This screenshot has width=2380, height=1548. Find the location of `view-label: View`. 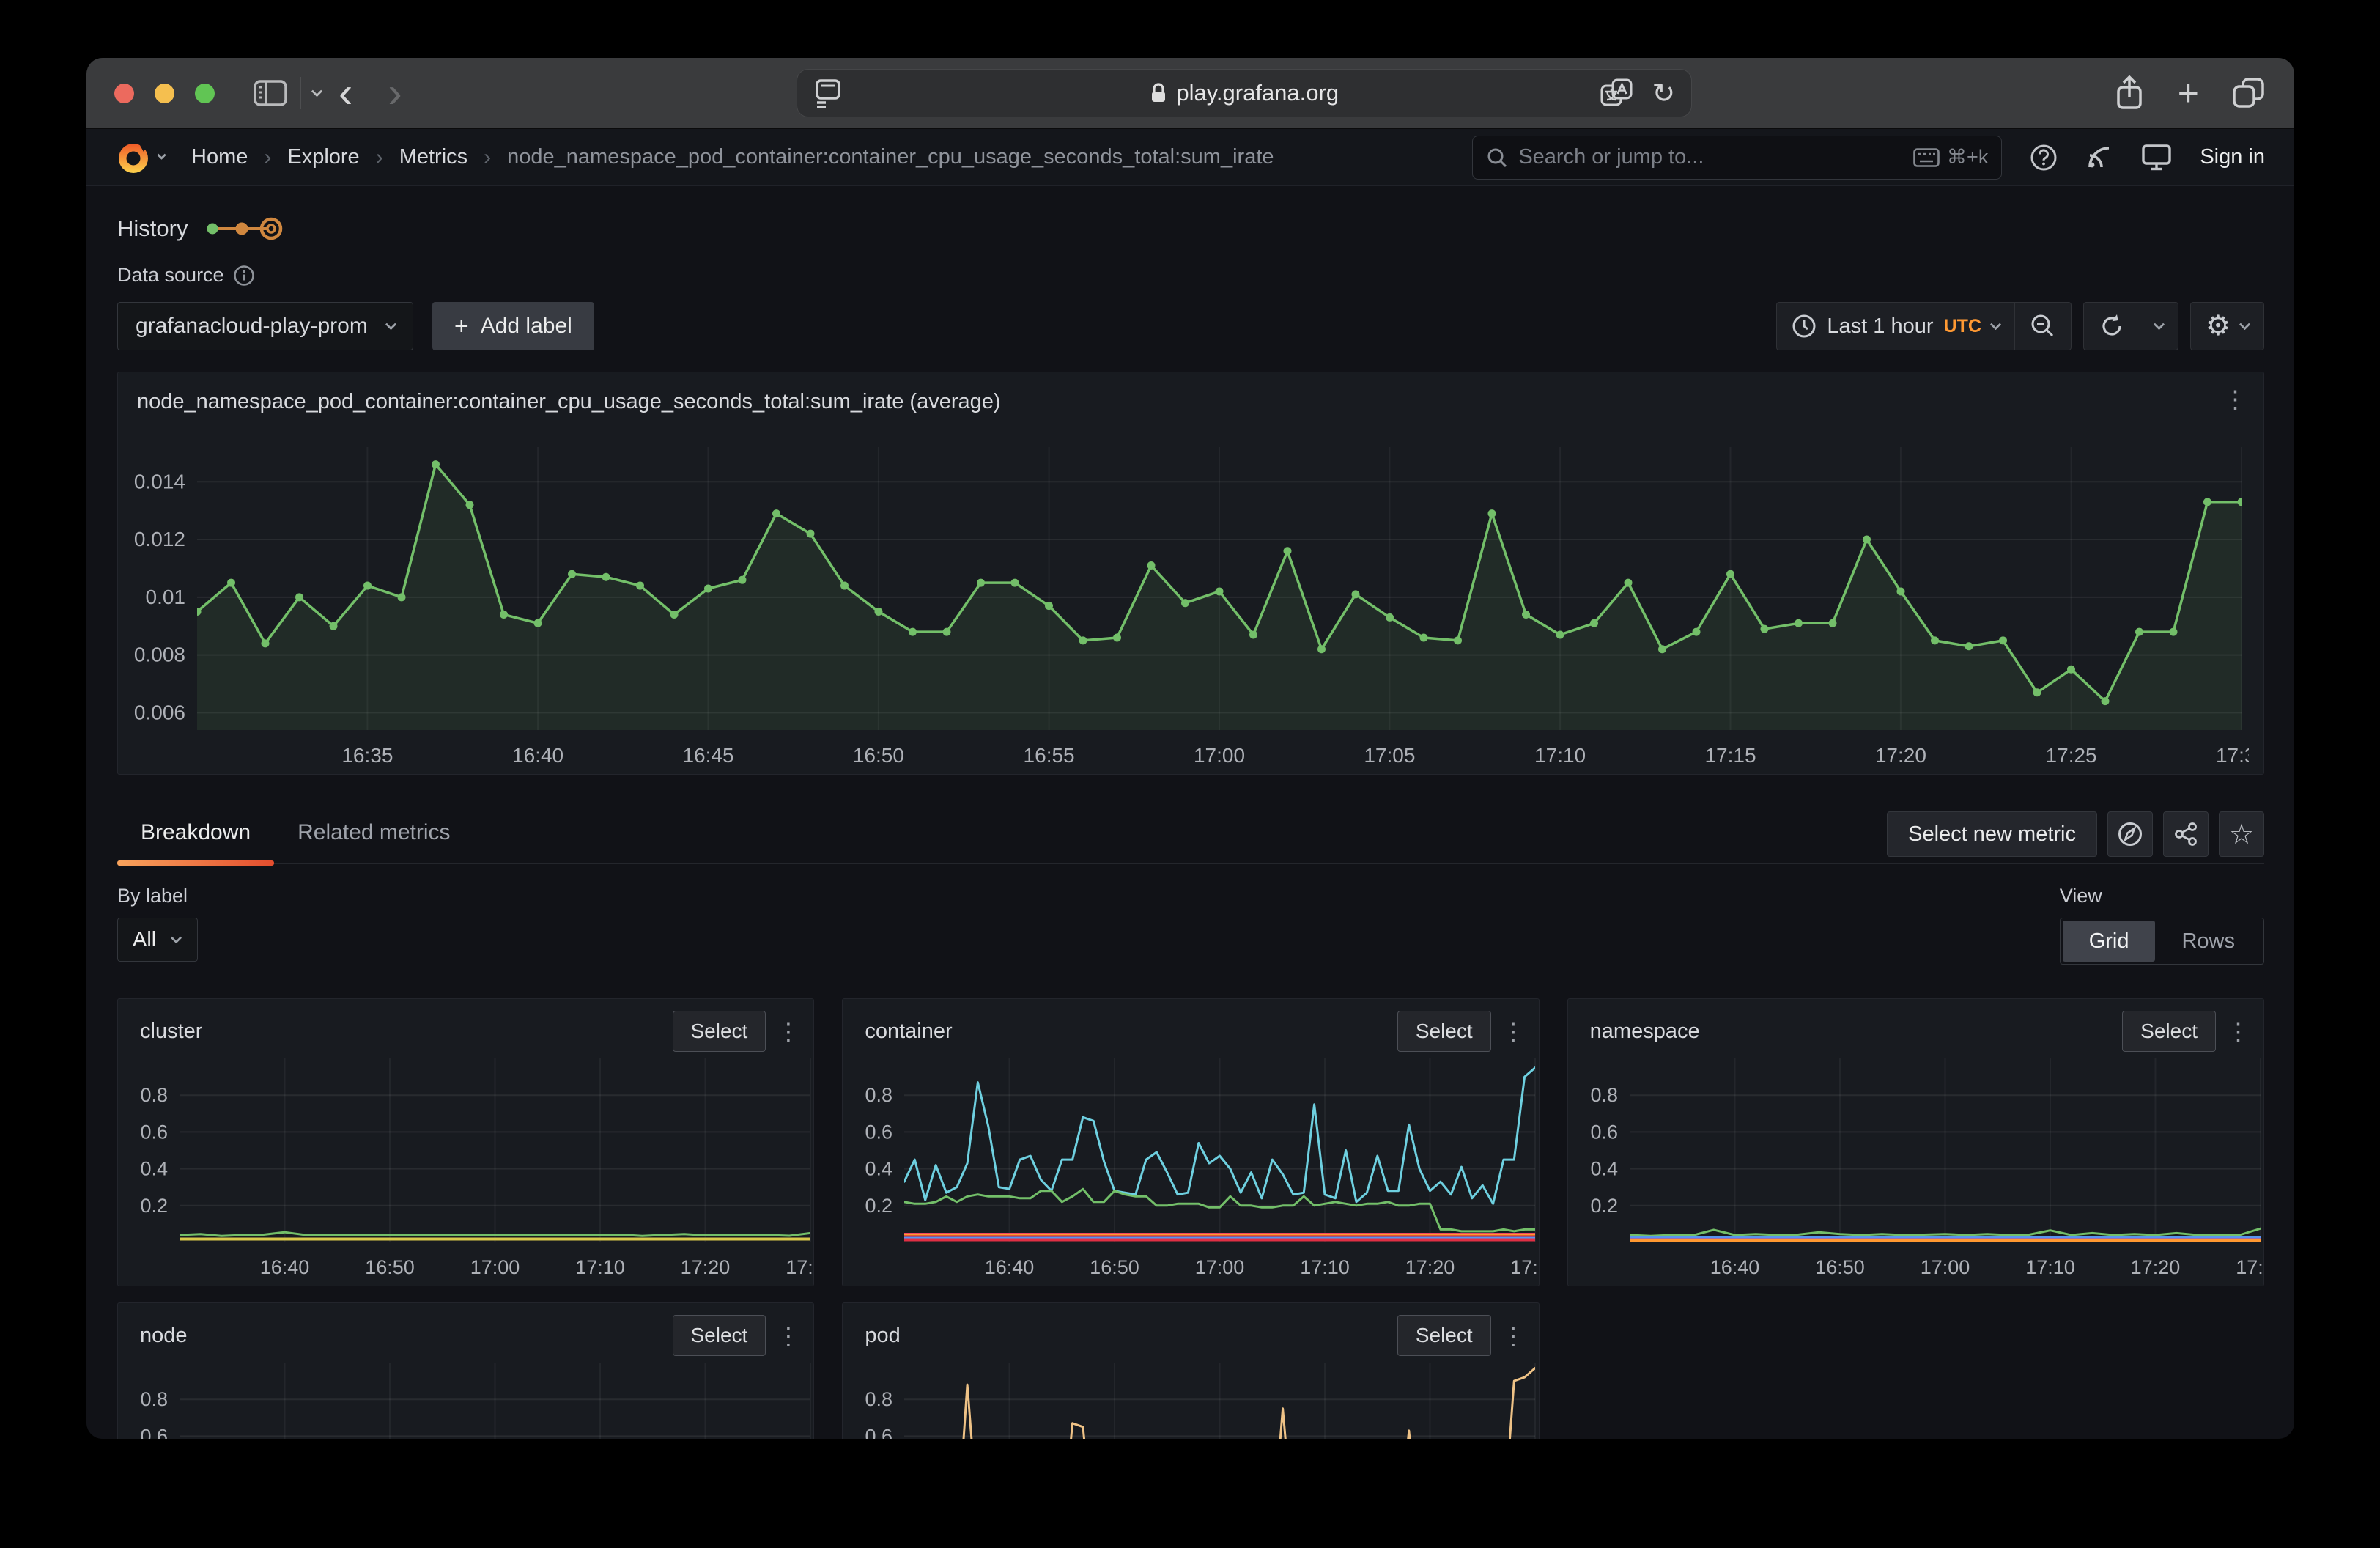

view-label: View is located at coordinates (2080, 896).